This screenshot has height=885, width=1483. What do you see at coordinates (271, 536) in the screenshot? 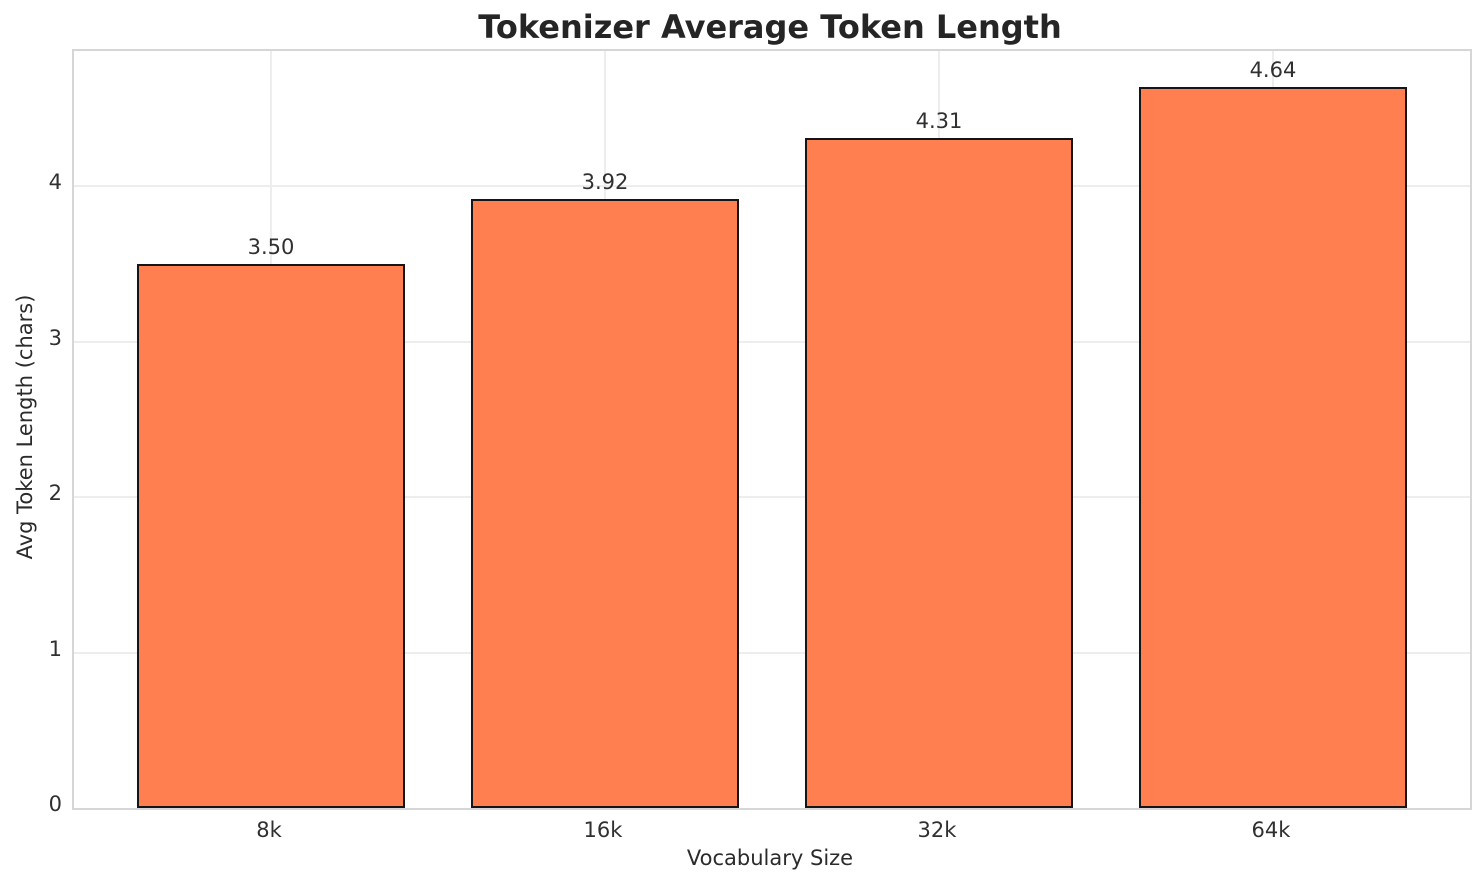
I see `bar-8k` at bounding box center [271, 536].